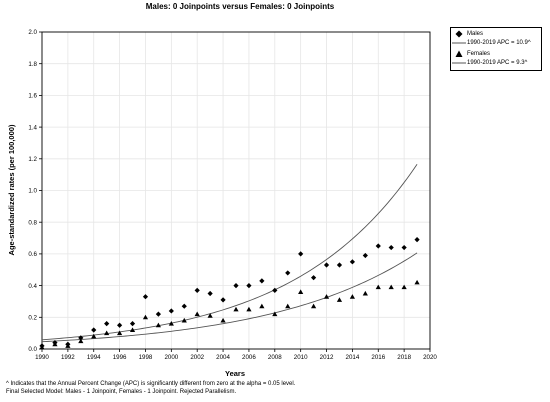  I want to click on x-axis-title: Years, so click(235, 373).